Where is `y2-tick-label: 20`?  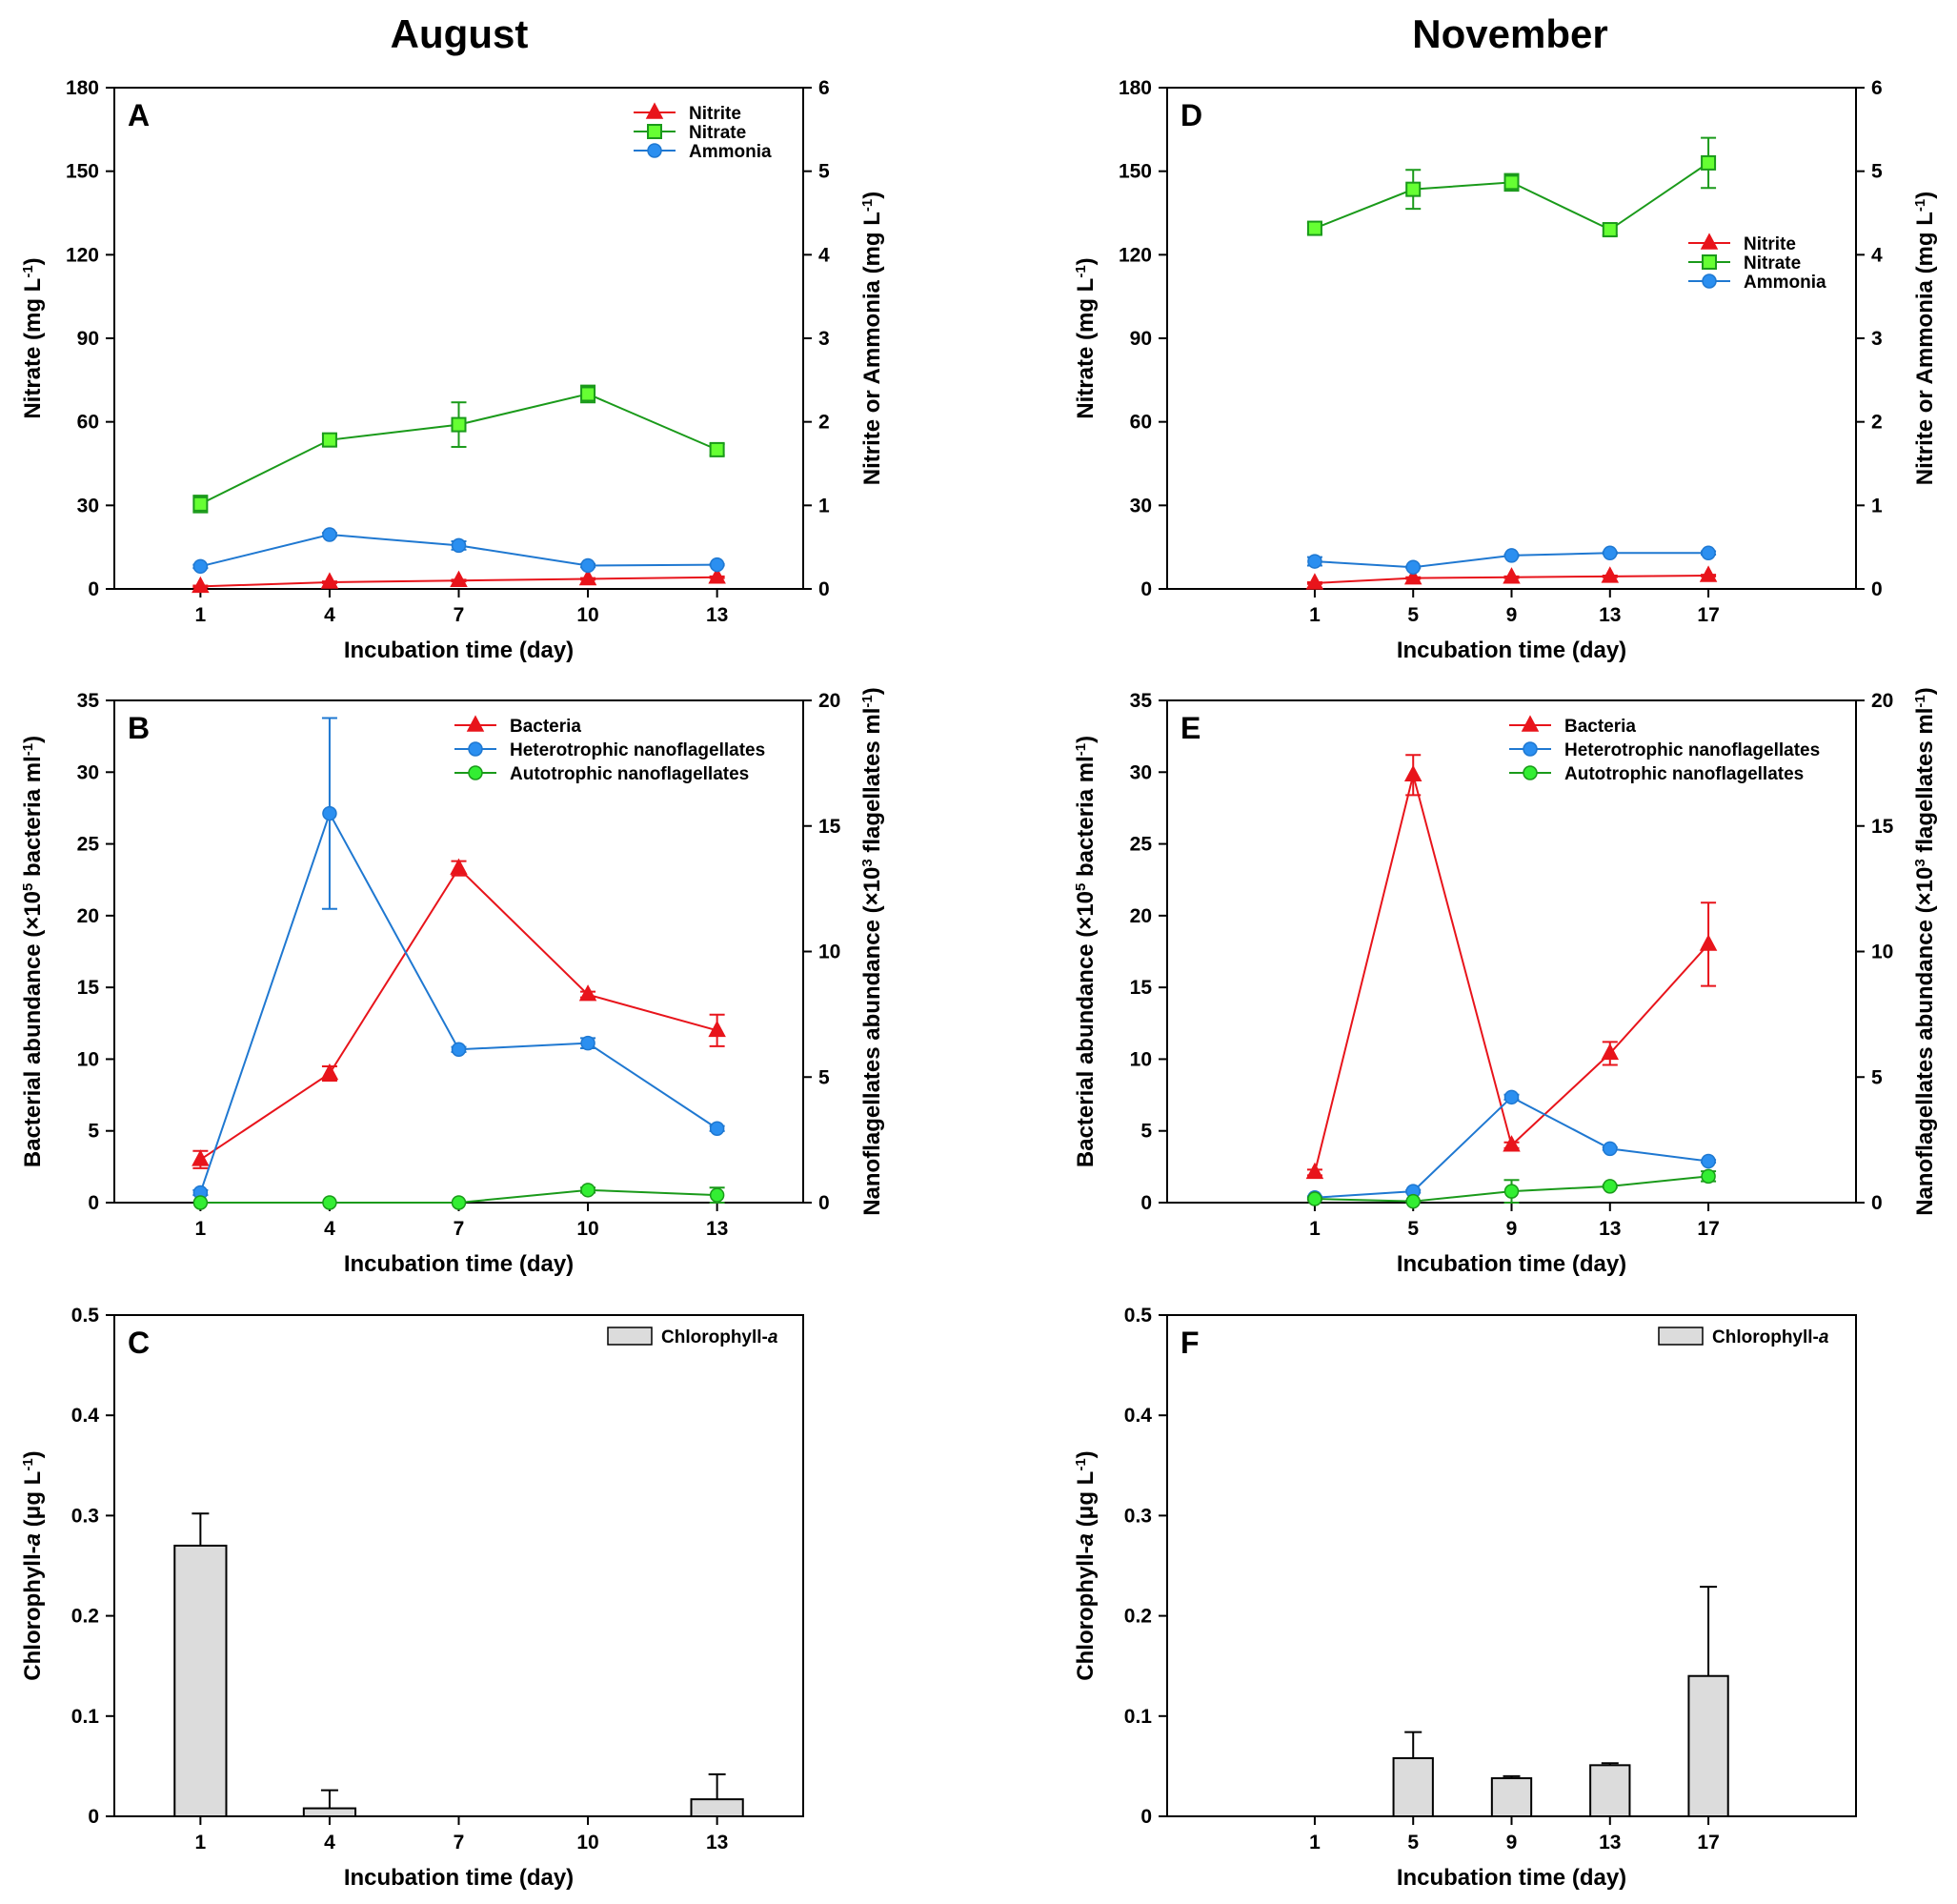
y2-tick-label: 20 is located at coordinates (1882, 701).